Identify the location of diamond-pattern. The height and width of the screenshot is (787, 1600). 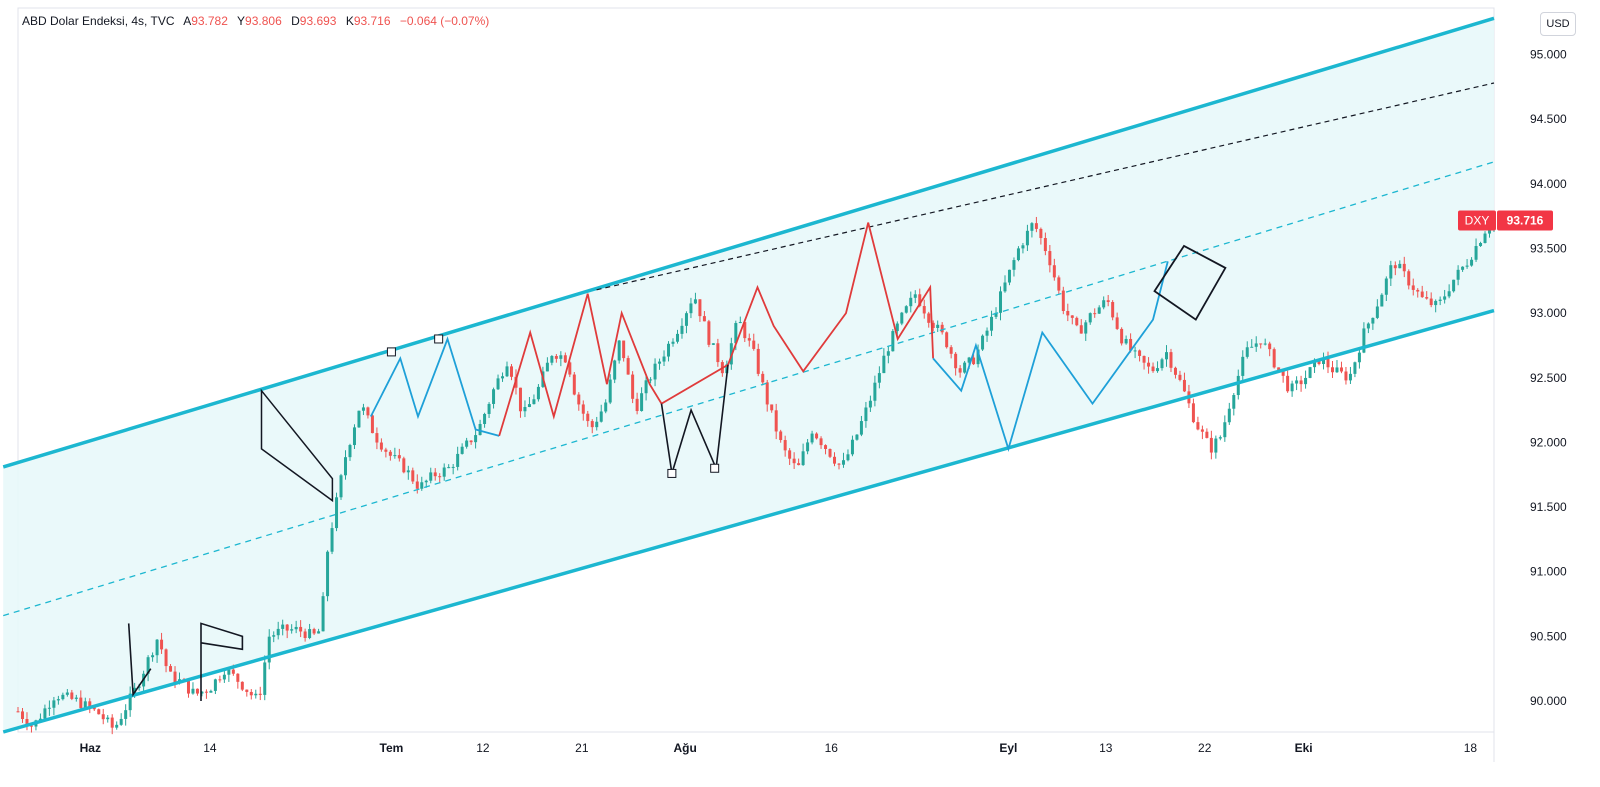
(1190, 282).